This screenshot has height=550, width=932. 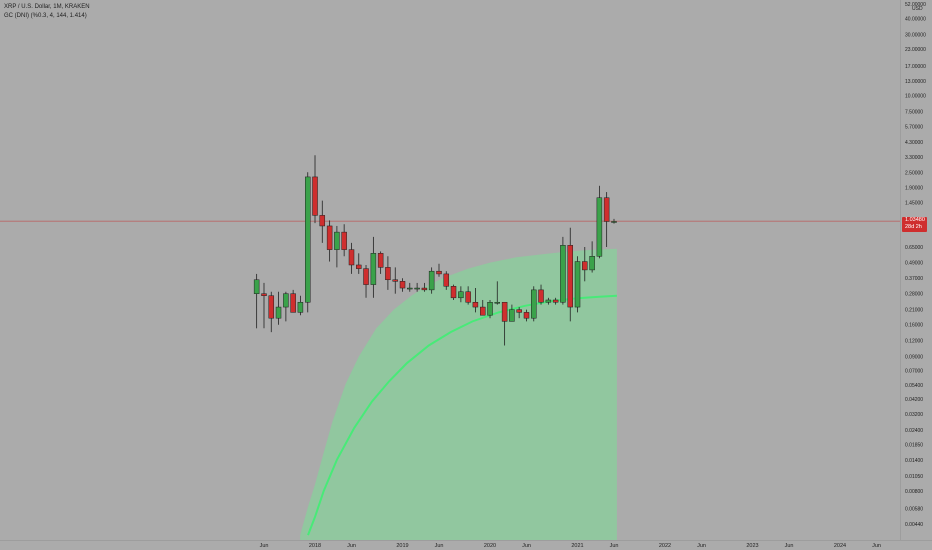 What do you see at coordinates (914, 311) in the screenshot?
I see `price-tick-label: 0.21000` at bounding box center [914, 311].